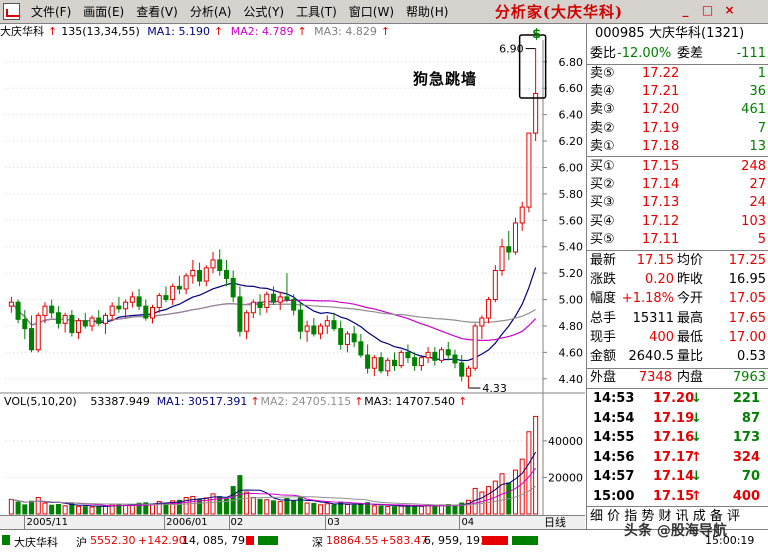  I want to click on bottom-tabs: 细 价 指 势 财 讯 成 备 评, so click(677, 517).